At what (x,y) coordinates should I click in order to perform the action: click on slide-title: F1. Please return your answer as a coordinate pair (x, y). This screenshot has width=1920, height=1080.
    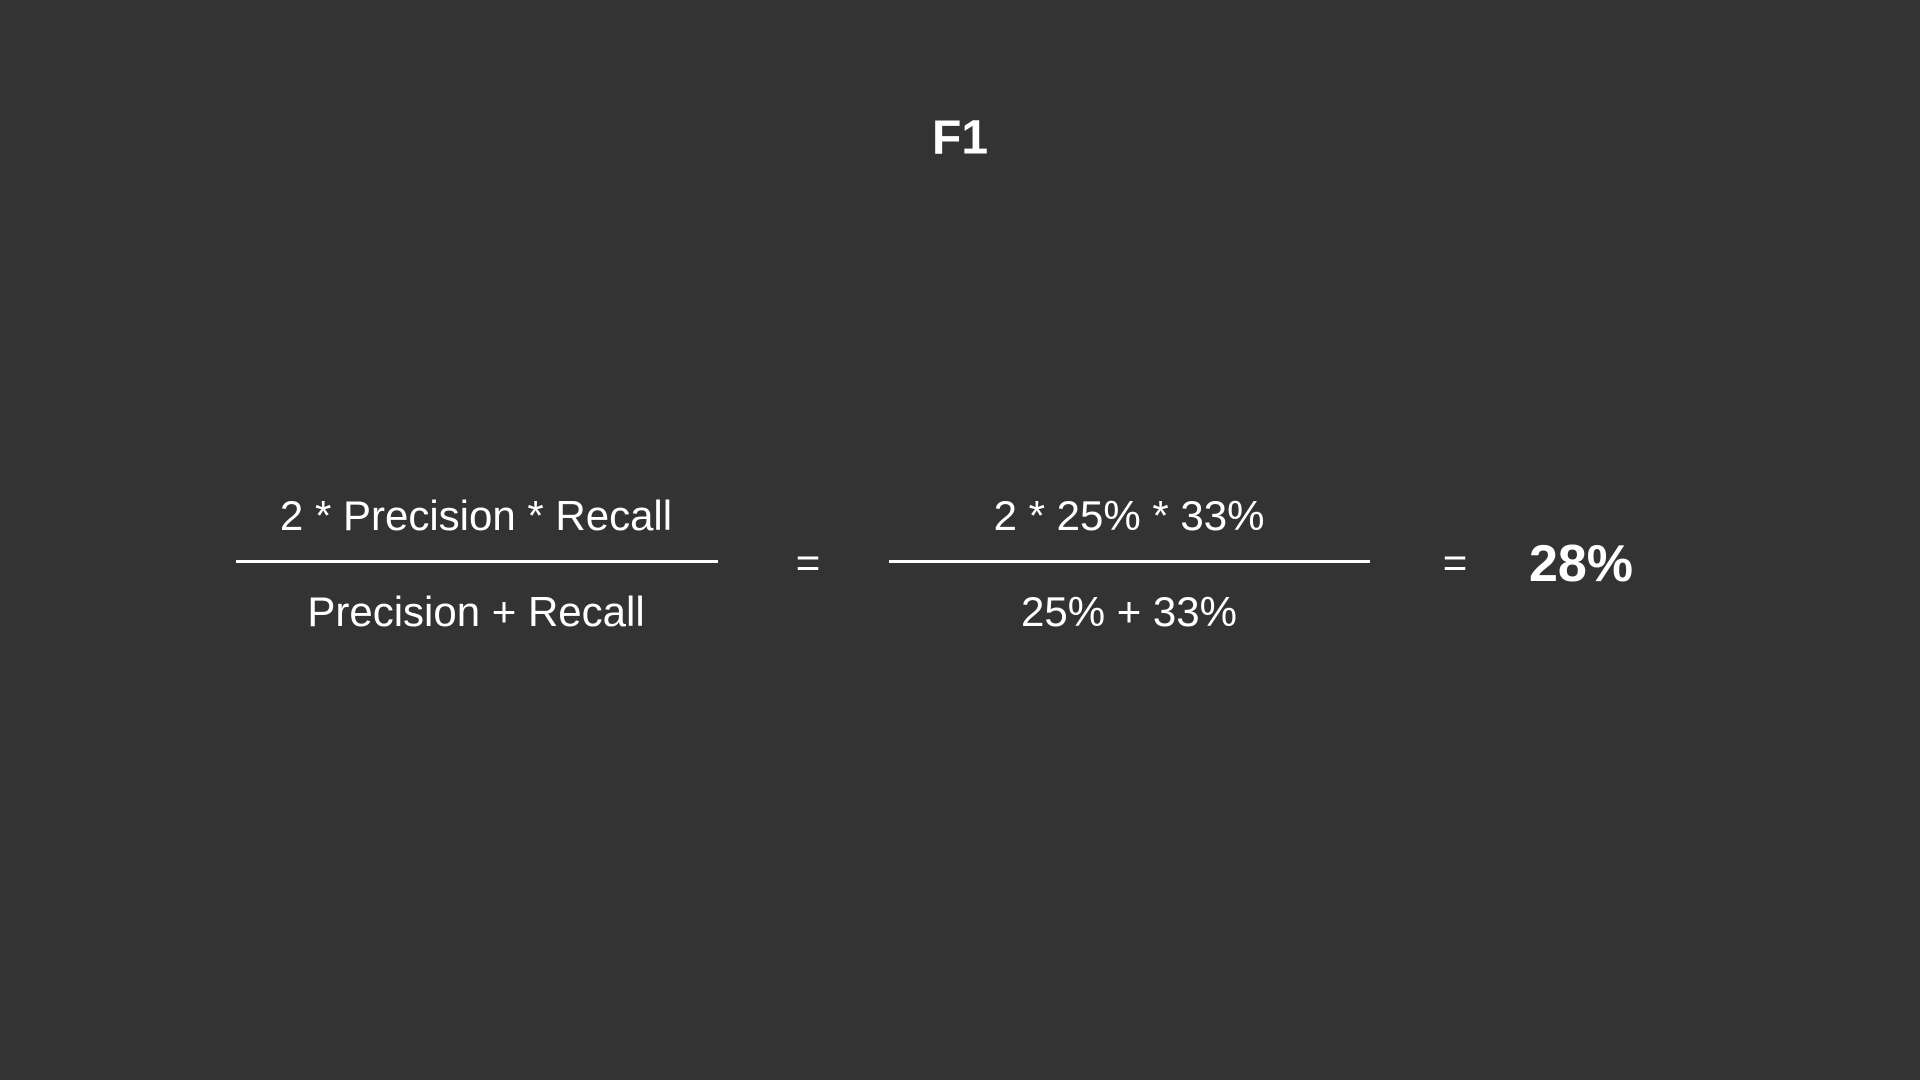
    Looking at the image, I should click on (960, 138).